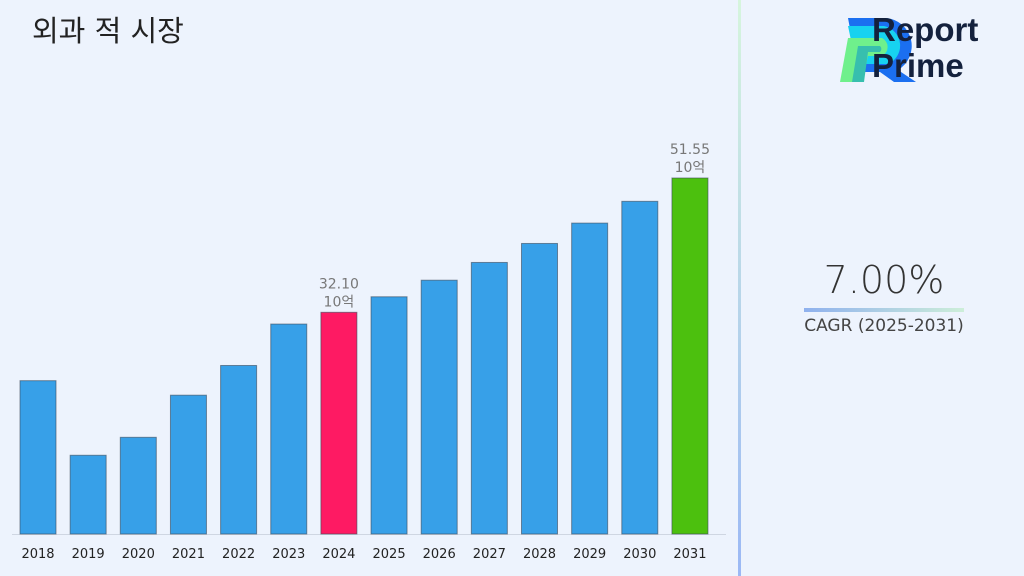 The height and width of the screenshot is (576, 1024). What do you see at coordinates (884, 280) in the screenshot?
I see `cagr-value: 7.00%` at bounding box center [884, 280].